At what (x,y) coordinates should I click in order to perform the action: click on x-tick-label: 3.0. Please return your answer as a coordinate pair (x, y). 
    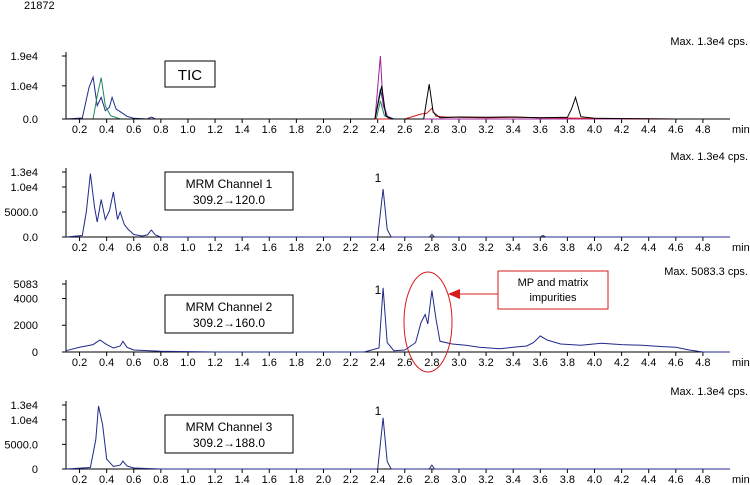
    Looking at the image, I should click on (458, 248).